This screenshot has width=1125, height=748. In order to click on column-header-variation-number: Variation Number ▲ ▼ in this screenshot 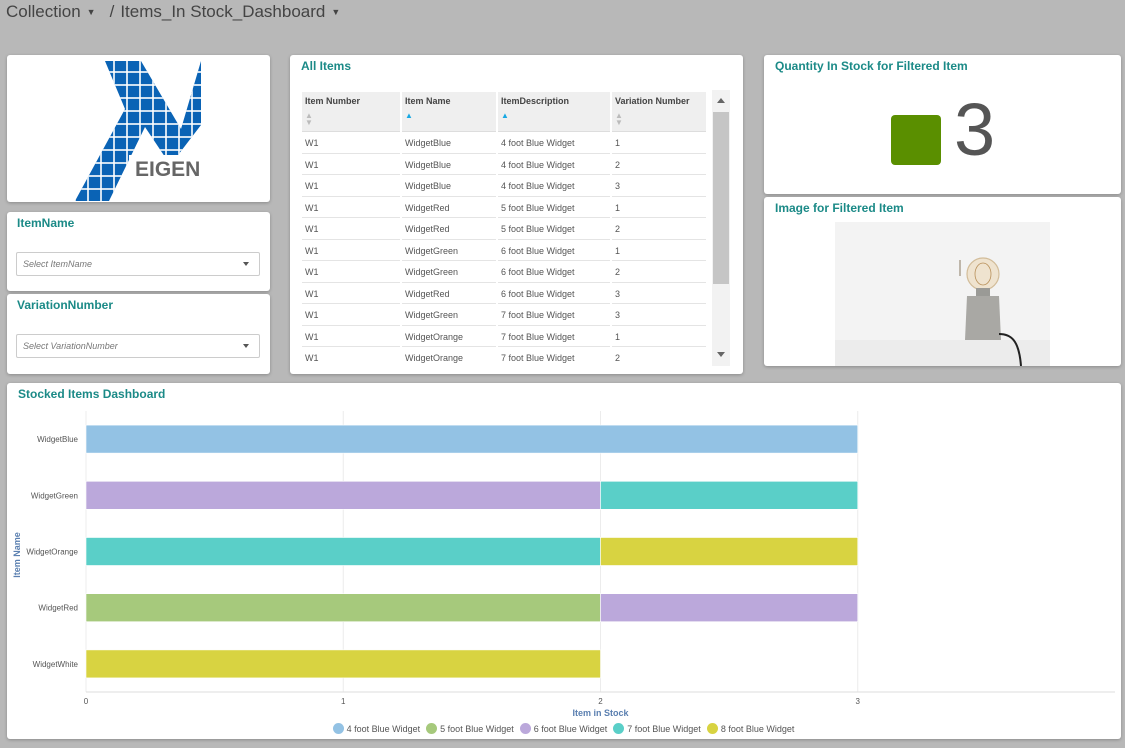, I will do `click(659, 112)`.